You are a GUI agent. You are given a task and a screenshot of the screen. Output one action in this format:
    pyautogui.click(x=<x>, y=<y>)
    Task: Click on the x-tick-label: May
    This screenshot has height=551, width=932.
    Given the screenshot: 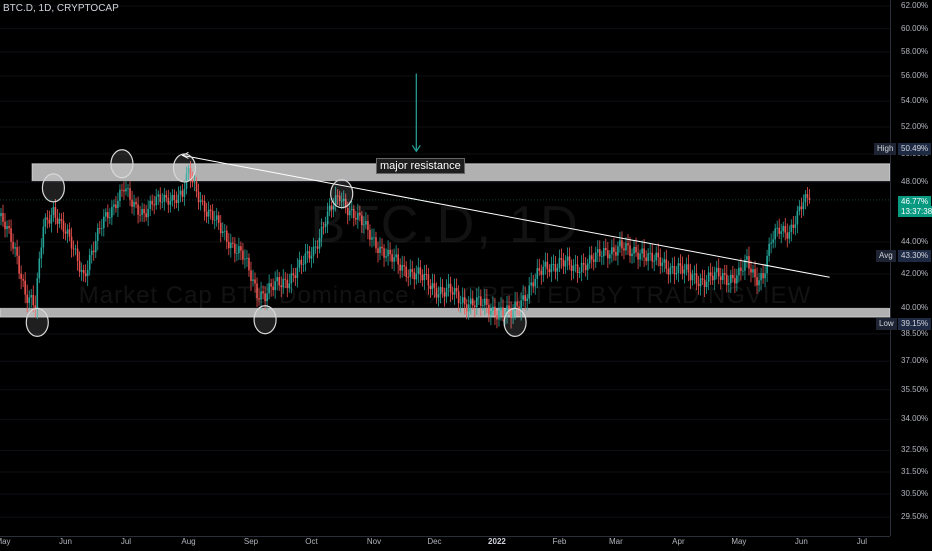 What is the action you would take?
    pyautogui.click(x=5, y=541)
    